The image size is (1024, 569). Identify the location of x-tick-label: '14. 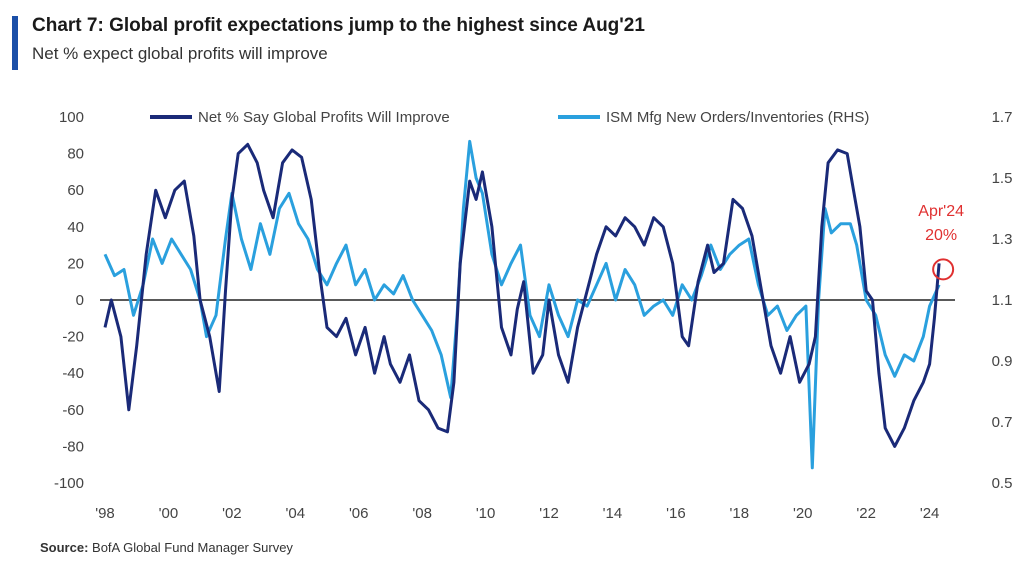
(613, 513).